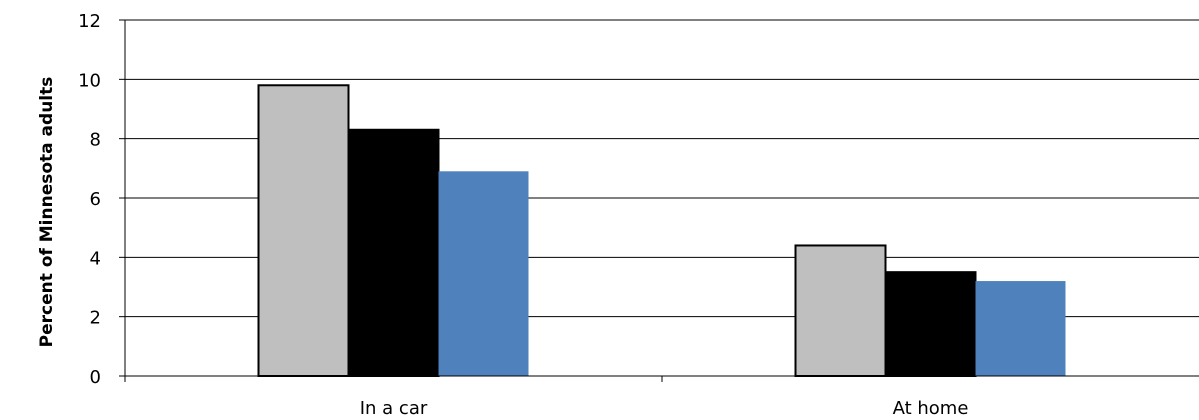 The width and height of the screenshot is (1199, 420). I want to click on y-tick-label: 8, so click(95, 140).